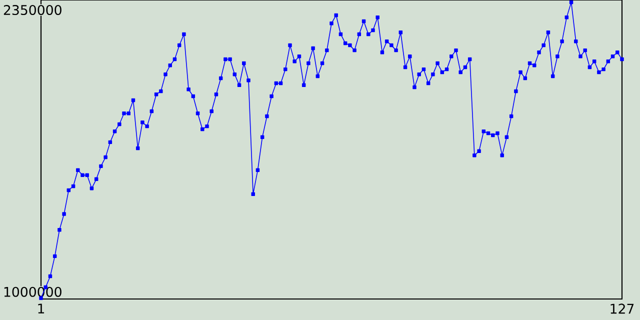 Image resolution: width=640 pixels, height=320 pixels. Describe the element at coordinates (33, 10) in the screenshot. I see `y-tick-label: 2350000` at that location.